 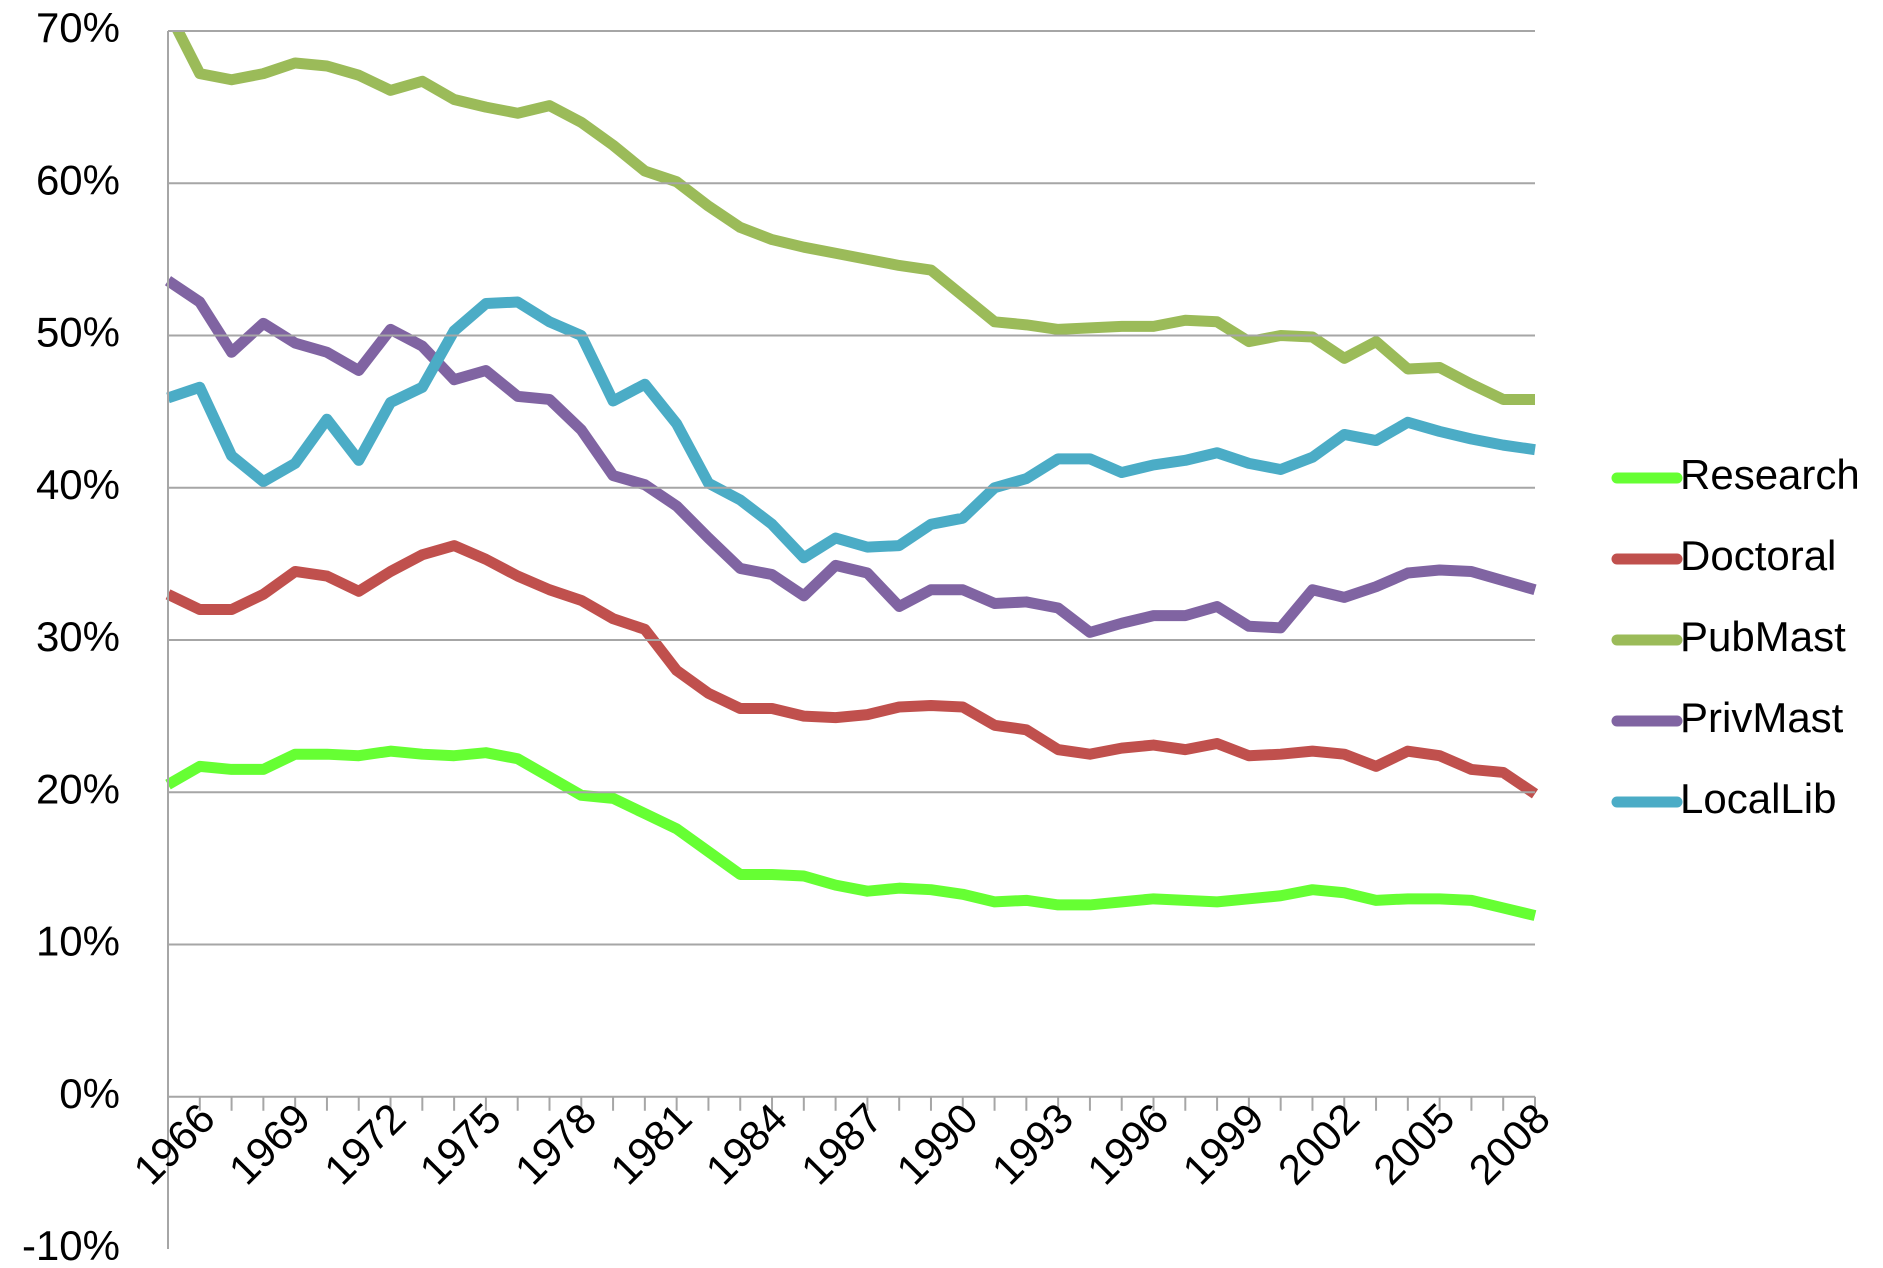 I want to click on x-tick-label: 1981, so click(x=650, y=1143).